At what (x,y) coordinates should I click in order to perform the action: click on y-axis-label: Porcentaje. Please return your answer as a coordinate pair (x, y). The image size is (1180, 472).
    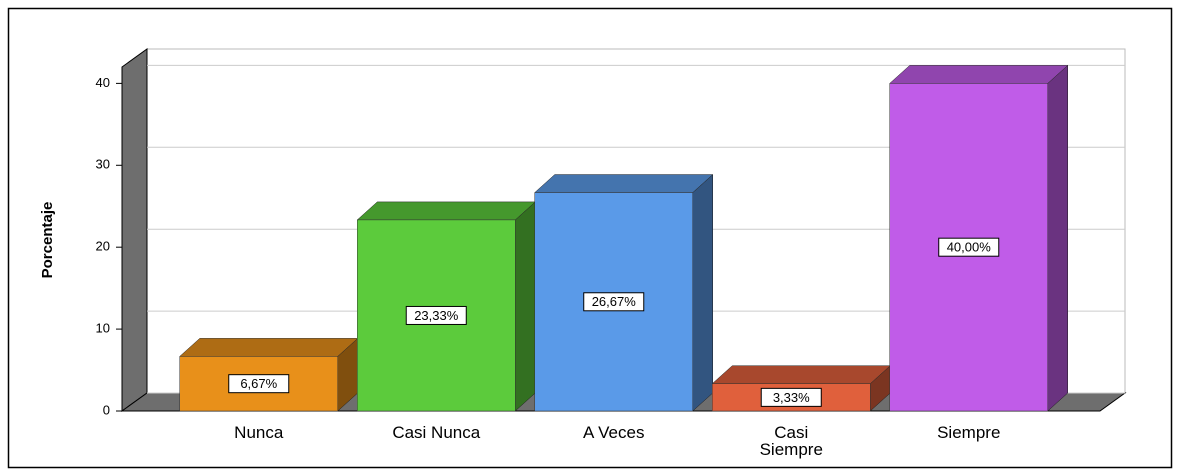
    Looking at the image, I should click on (47, 240).